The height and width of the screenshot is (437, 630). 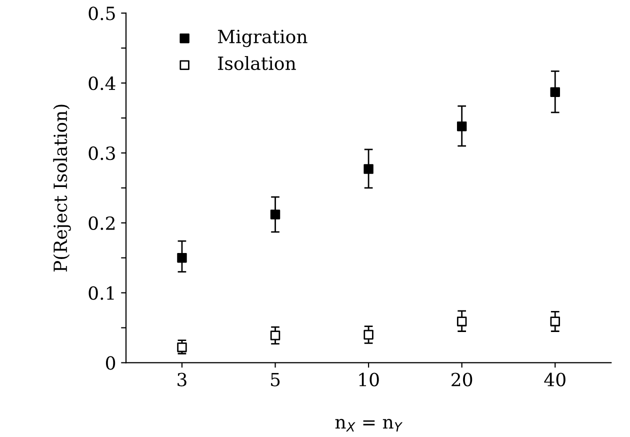 What do you see at coordinates (257, 63) in the screenshot?
I see `legend-label: Isolation` at bounding box center [257, 63].